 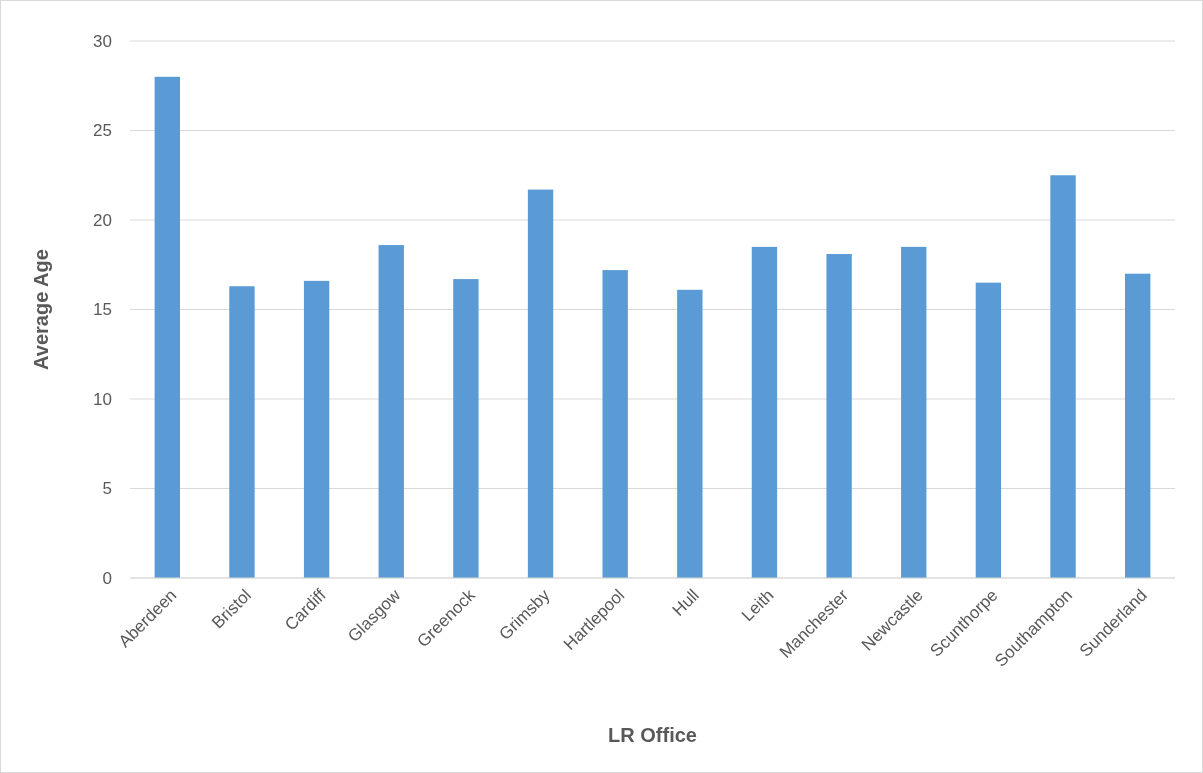 I want to click on y-tick-label: 15, so click(x=102, y=310).